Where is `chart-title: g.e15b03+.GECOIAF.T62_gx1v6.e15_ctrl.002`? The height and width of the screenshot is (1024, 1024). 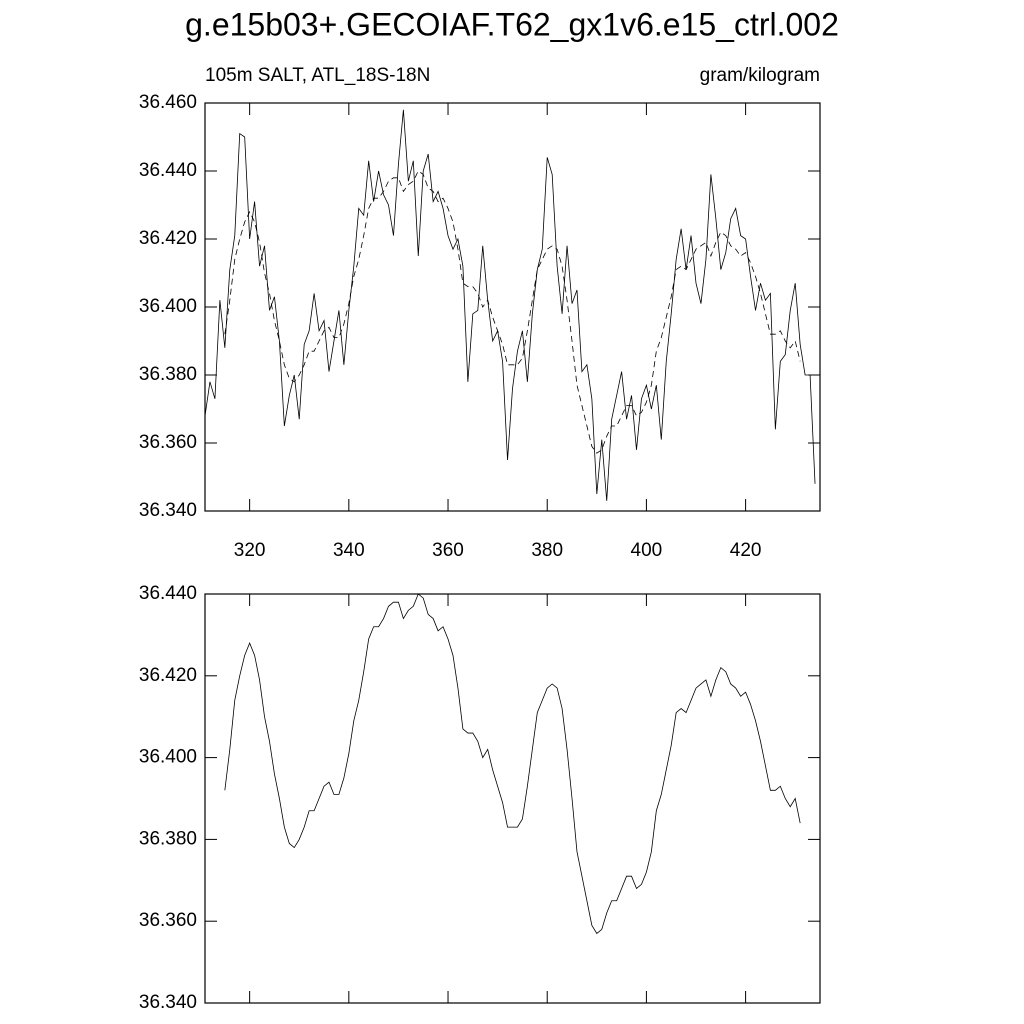
chart-title: g.e15b03+.GECOIAF.T62_gx1v6.e15_ctrl.002 is located at coordinates (512, 24).